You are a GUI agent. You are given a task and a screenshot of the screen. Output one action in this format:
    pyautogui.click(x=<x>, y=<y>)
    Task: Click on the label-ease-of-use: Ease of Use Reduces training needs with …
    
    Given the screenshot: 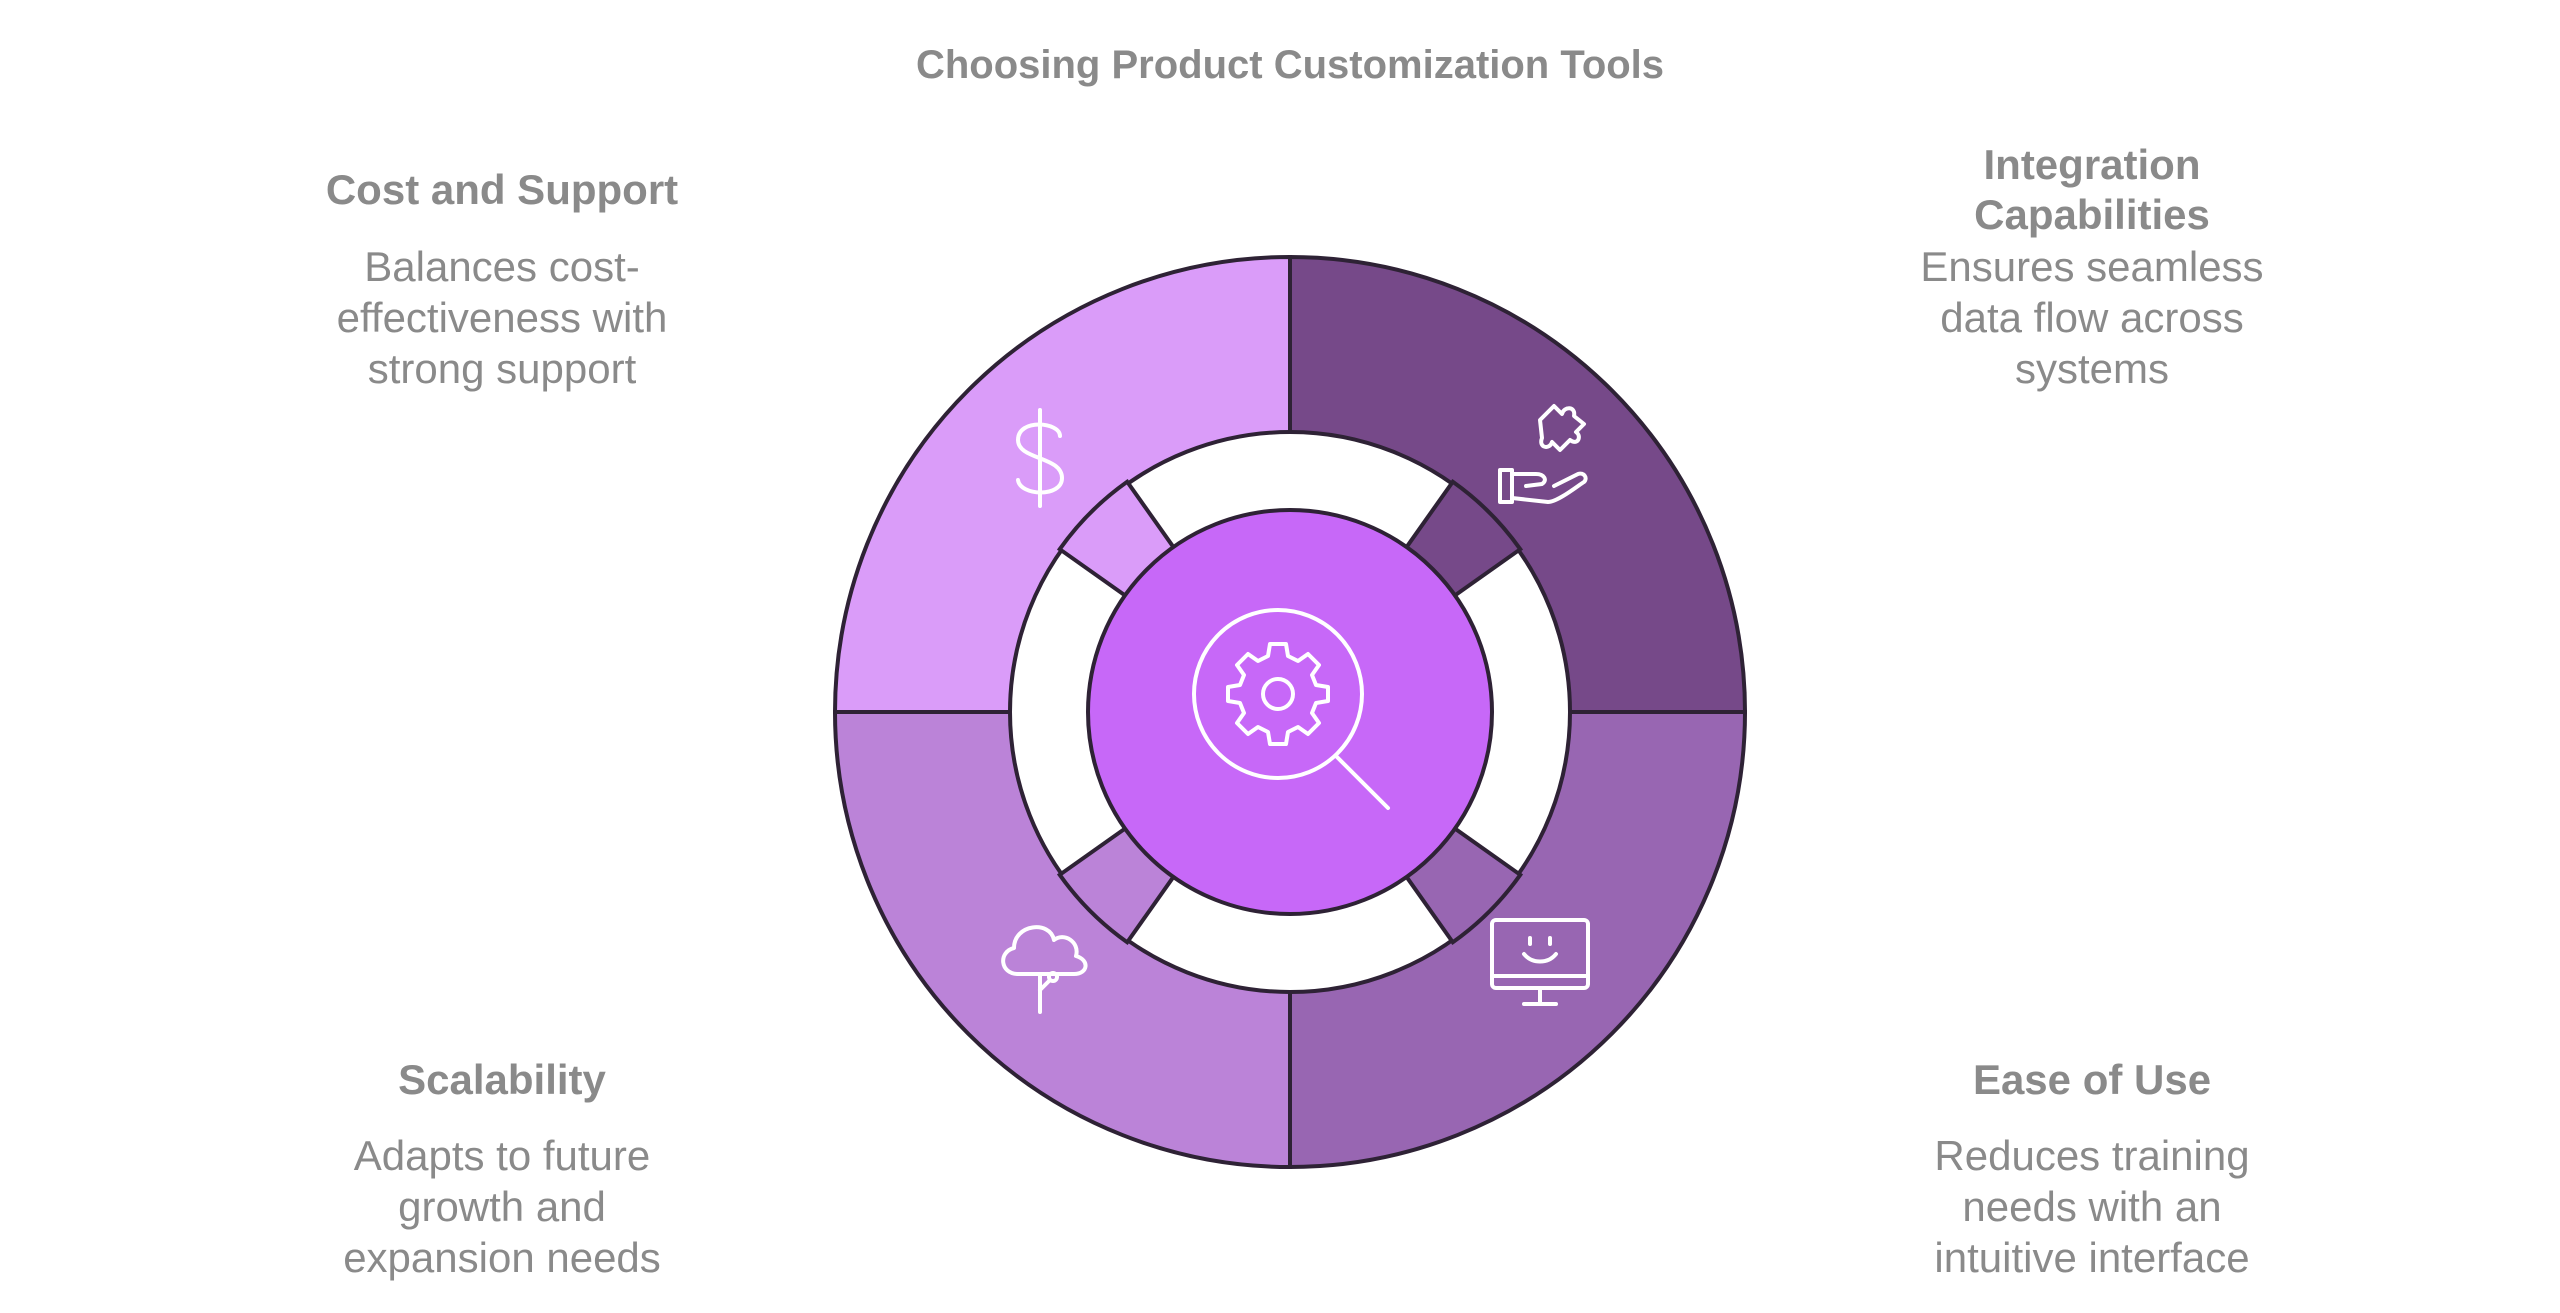 What is the action you would take?
    pyautogui.click(x=2091, y=1168)
    